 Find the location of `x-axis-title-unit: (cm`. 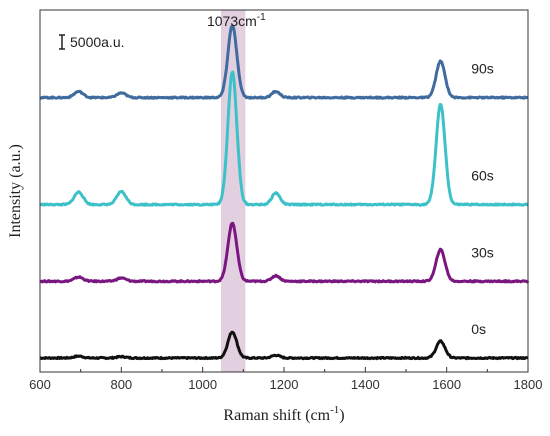

x-axis-title-unit: (cm is located at coordinates (317, 415).